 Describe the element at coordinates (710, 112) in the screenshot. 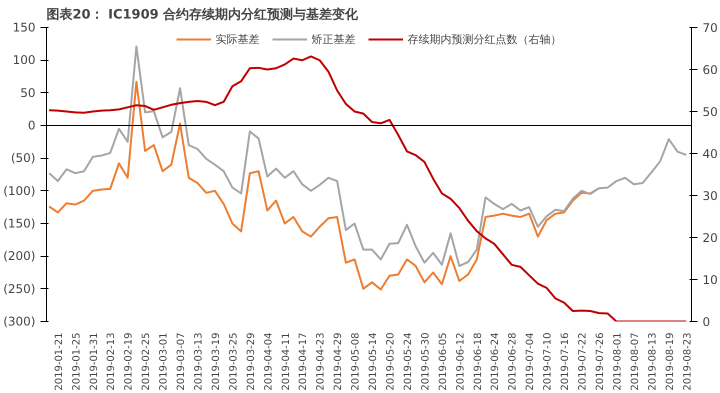

I see `y2-tick-label: 50` at that location.